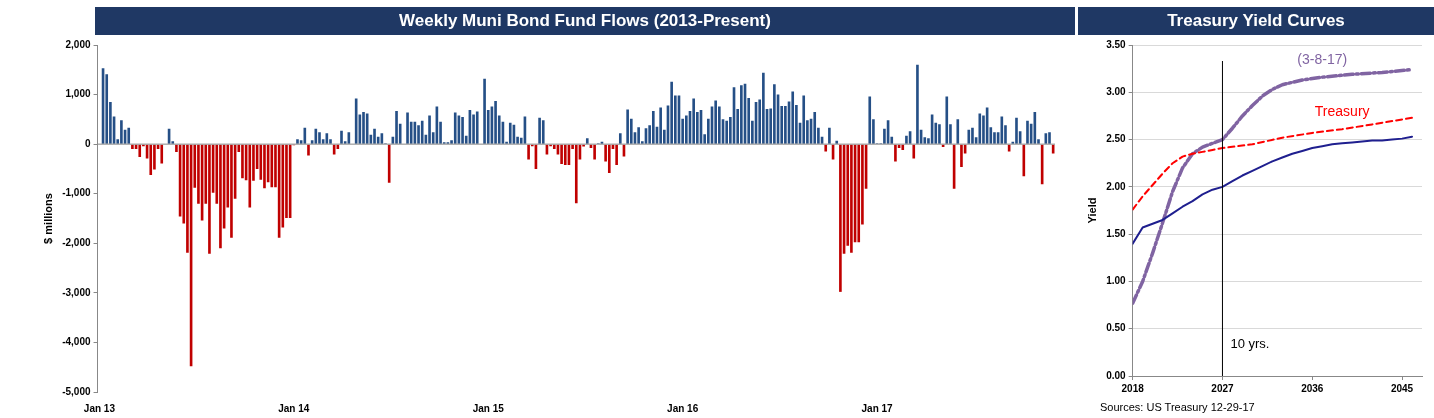 This screenshot has height=418, width=1434. What do you see at coordinates (76, 342) in the screenshot?
I see `y-tick-label: -4,000` at bounding box center [76, 342].